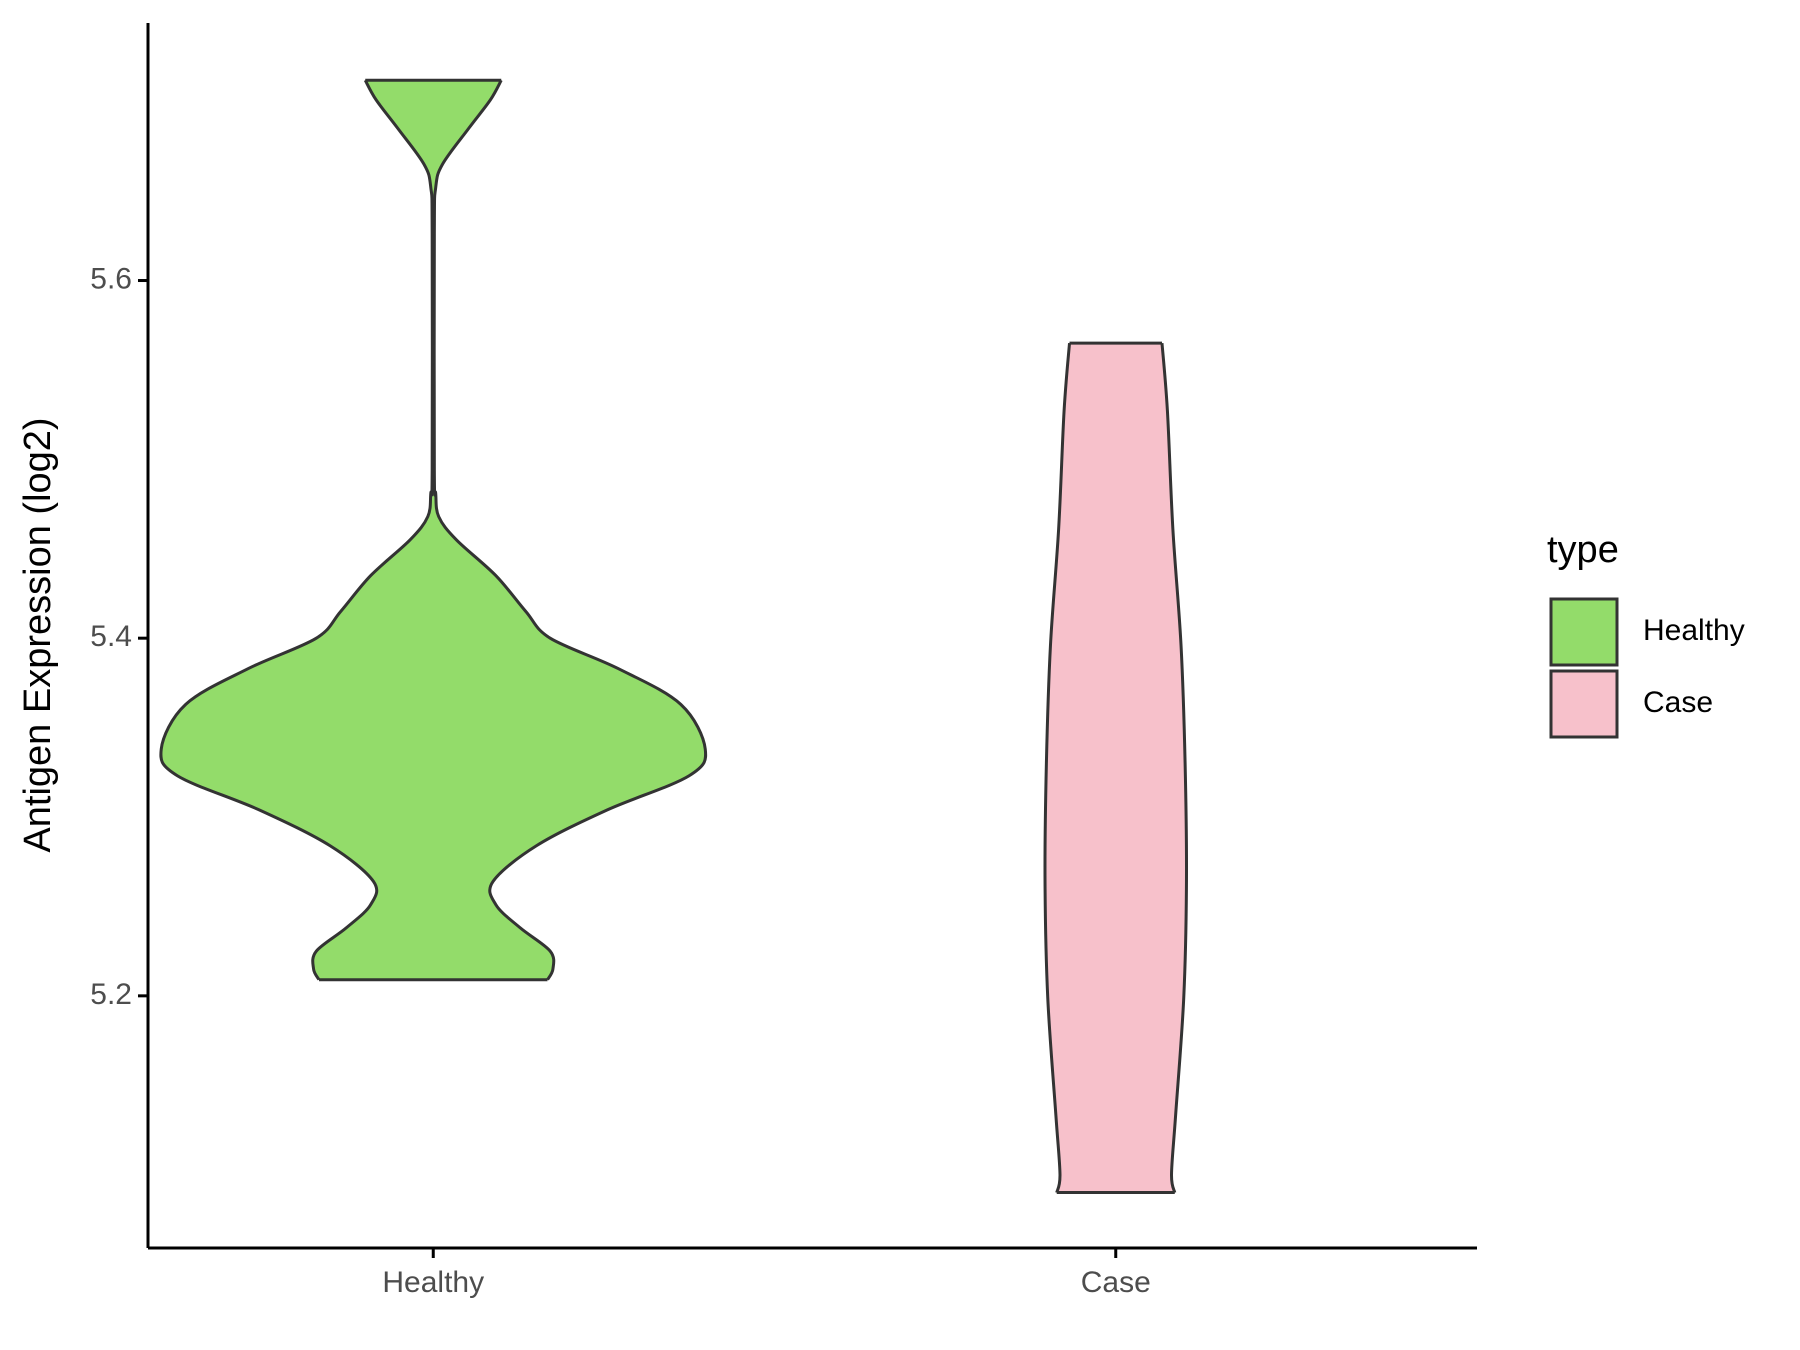 This screenshot has height=1350, width=1800. I want to click on y-tick-label: 5.6, so click(111, 278).